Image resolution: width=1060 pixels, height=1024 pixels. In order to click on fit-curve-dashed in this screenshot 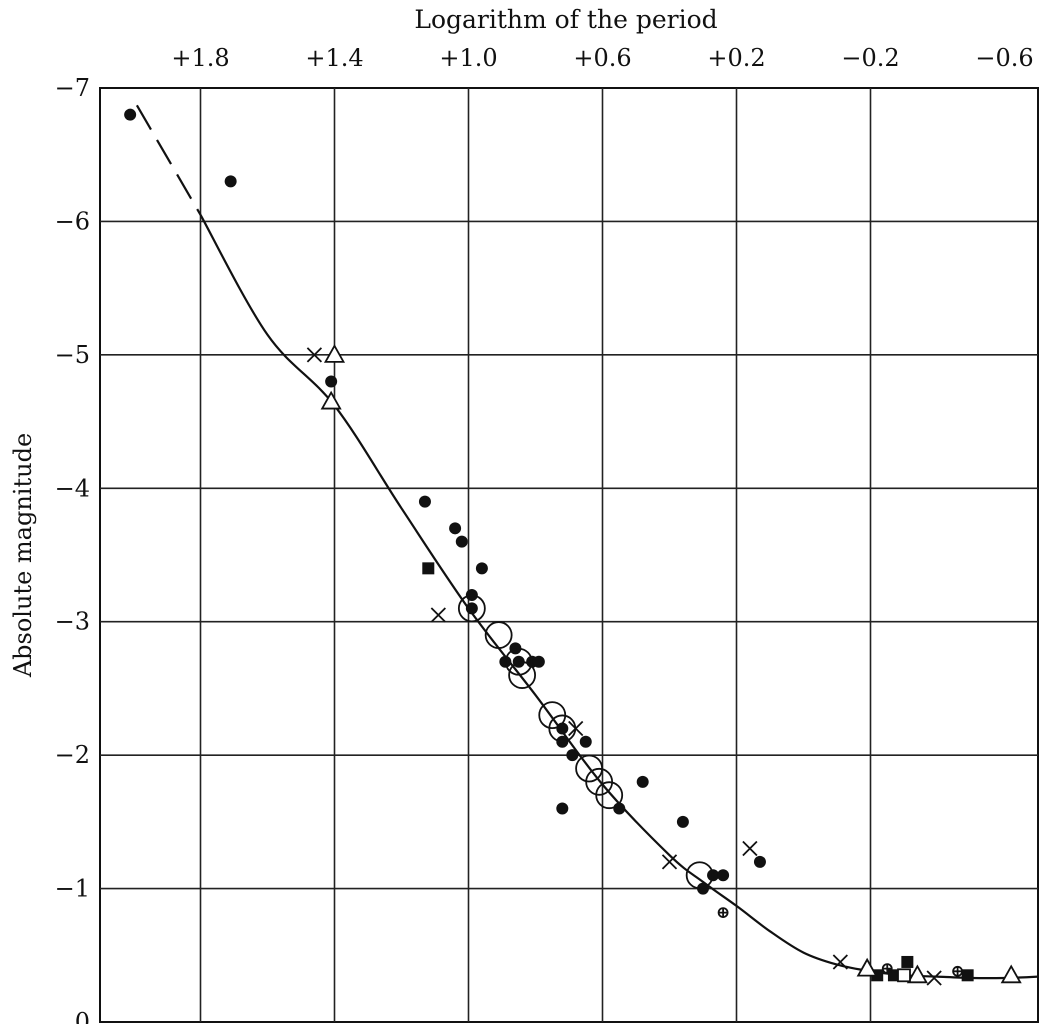, I will do `click(168, 160)`.